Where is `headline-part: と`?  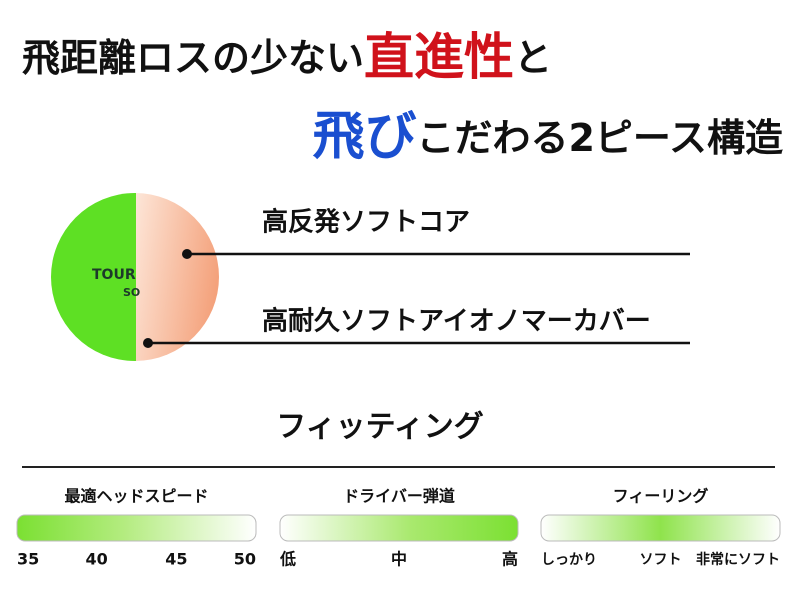 headline-part: と is located at coordinates (533, 58).